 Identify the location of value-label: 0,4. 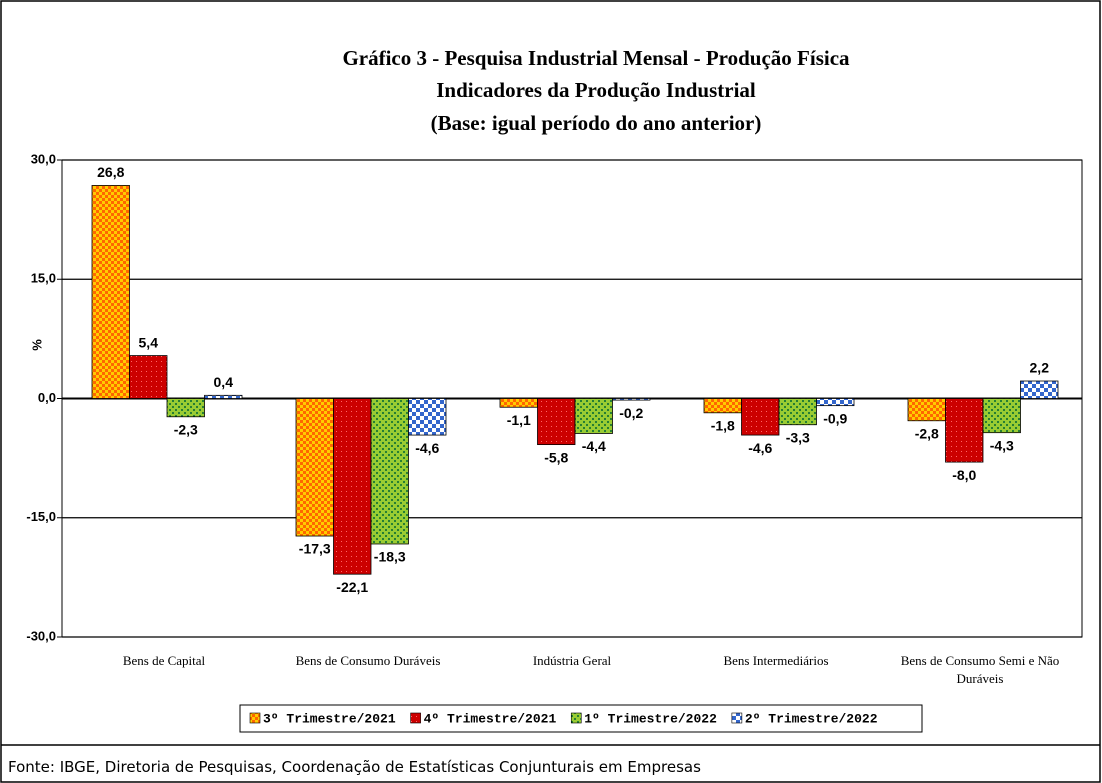
(224, 382).